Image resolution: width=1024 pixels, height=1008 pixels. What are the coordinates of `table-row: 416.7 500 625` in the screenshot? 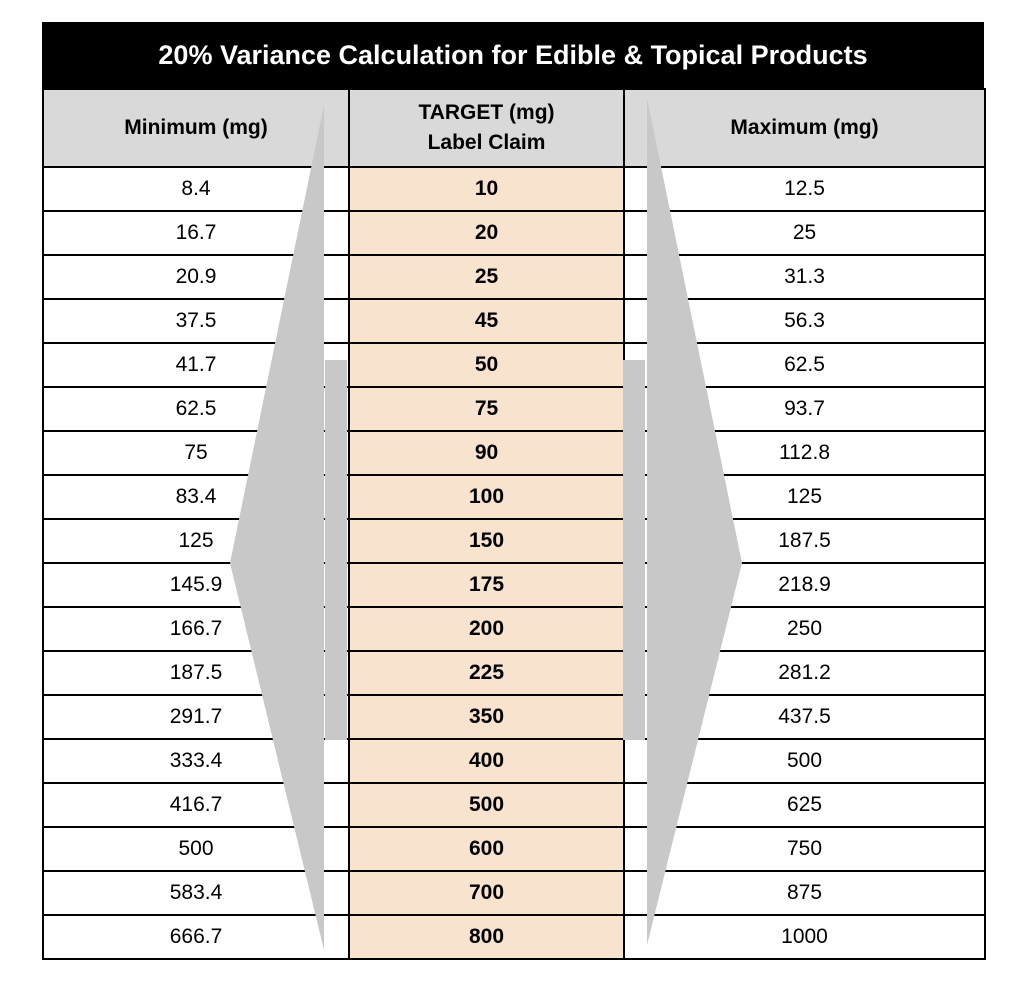 It's located at (514, 805).